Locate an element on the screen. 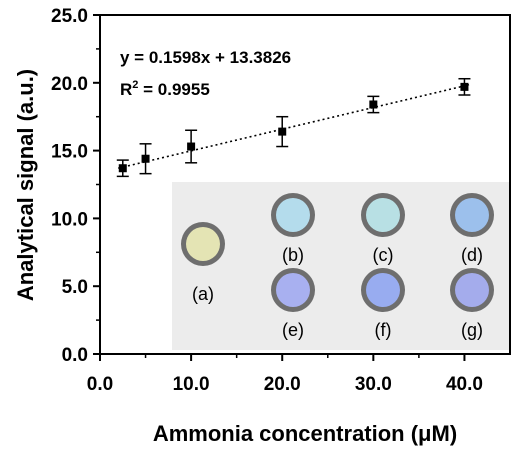 The height and width of the screenshot is (450, 532). photo-label-6: (f) is located at coordinates (383, 330).